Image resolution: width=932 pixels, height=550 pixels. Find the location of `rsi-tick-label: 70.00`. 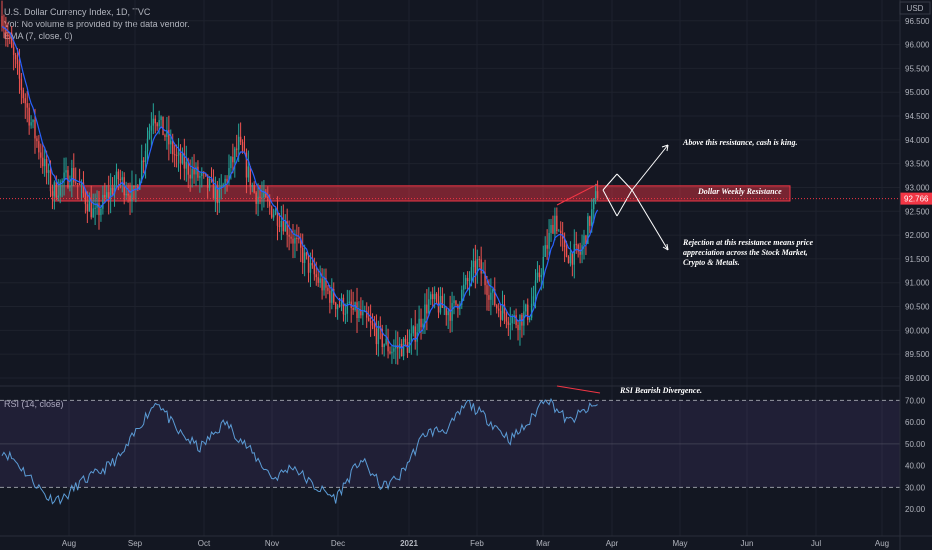

rsi-tick-label: 70.00 is located at coordinates (915, 400).